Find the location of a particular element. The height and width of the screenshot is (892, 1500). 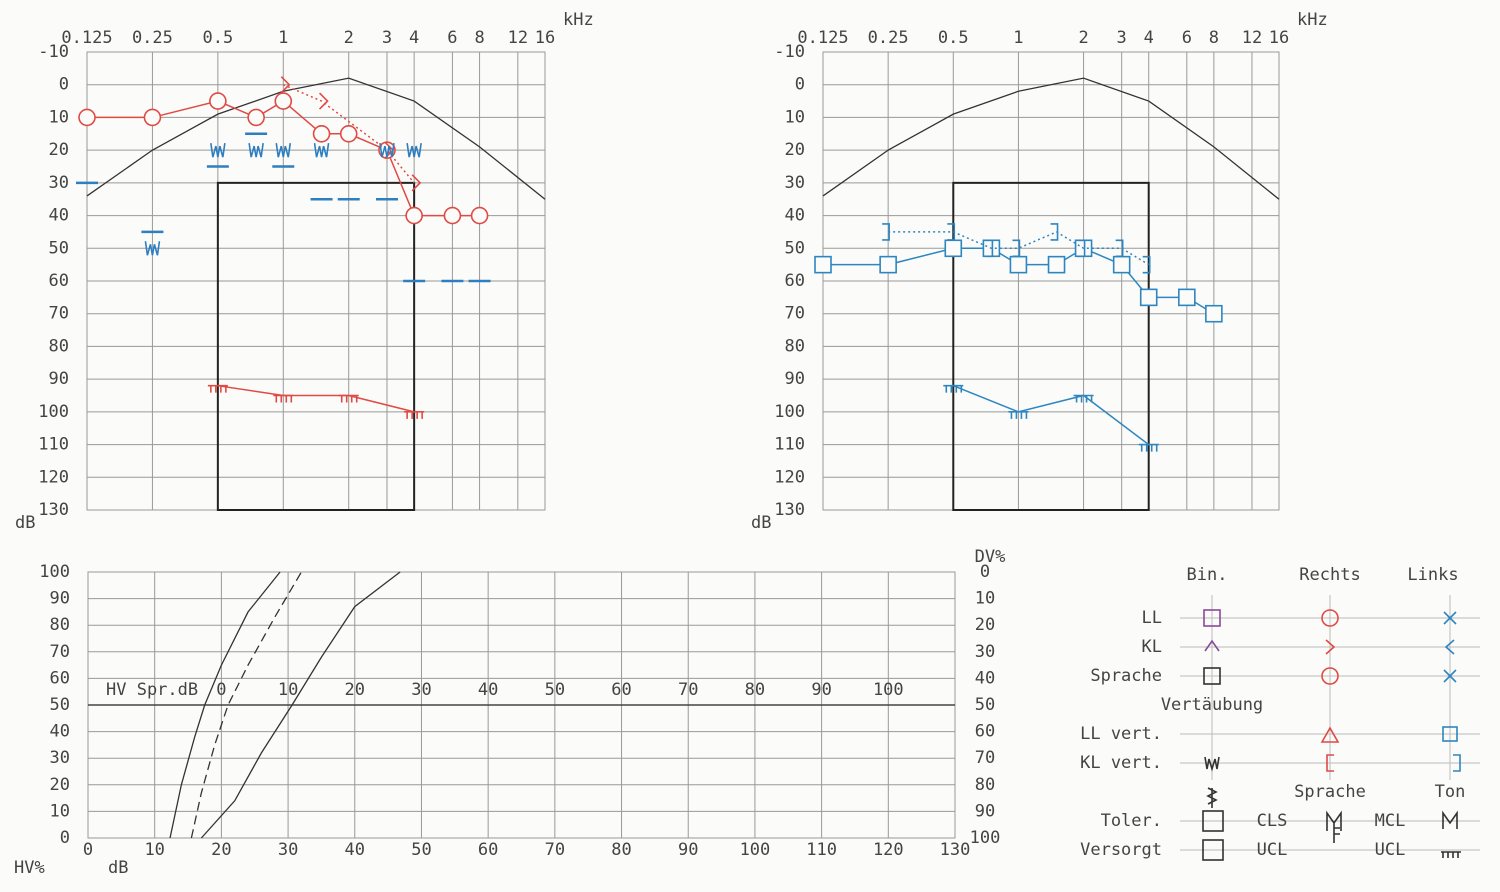

y2-tick-label: 10 is located at coordinates (985, 599).